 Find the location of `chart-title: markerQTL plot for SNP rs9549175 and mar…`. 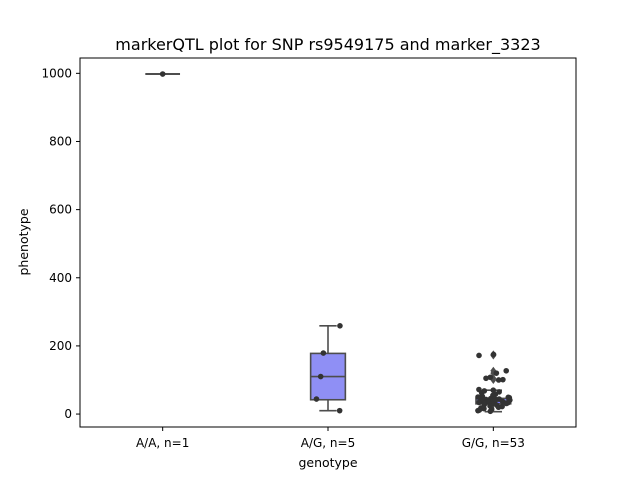

chart-title: markerQTL plot for SNP rs9549175 and mar… is located at coordinates (327, 45).